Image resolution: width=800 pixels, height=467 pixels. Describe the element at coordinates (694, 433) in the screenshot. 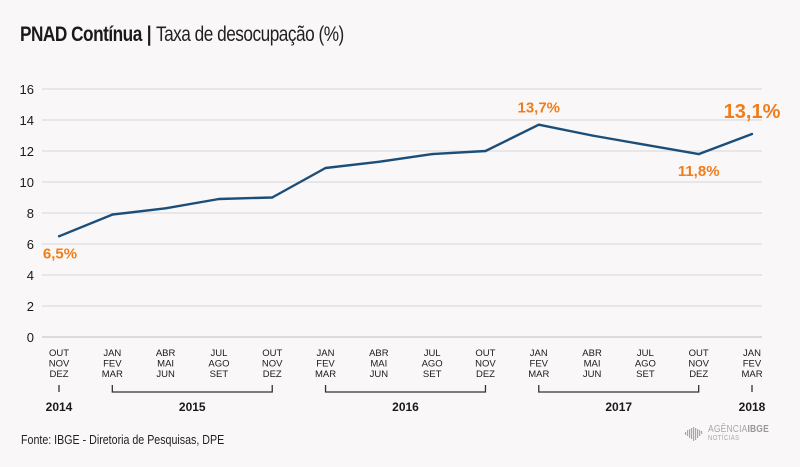

I see `brazil-map-icon` at that location.